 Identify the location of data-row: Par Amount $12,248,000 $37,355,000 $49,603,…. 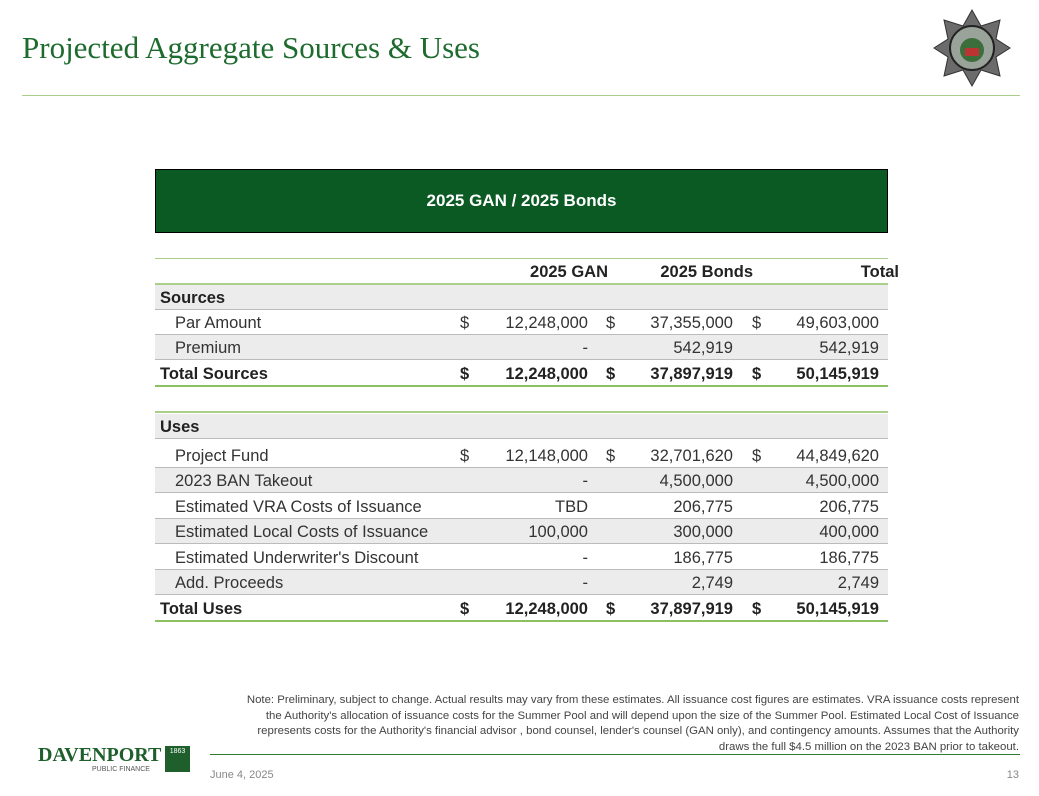
(521, 322).